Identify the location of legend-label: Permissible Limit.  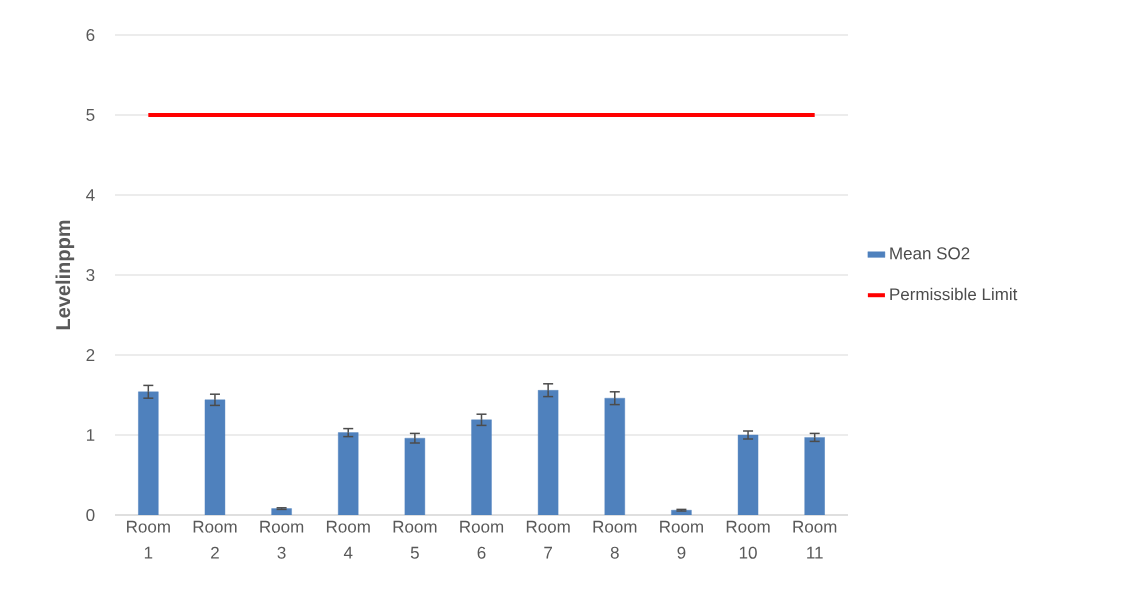
(954, 294).